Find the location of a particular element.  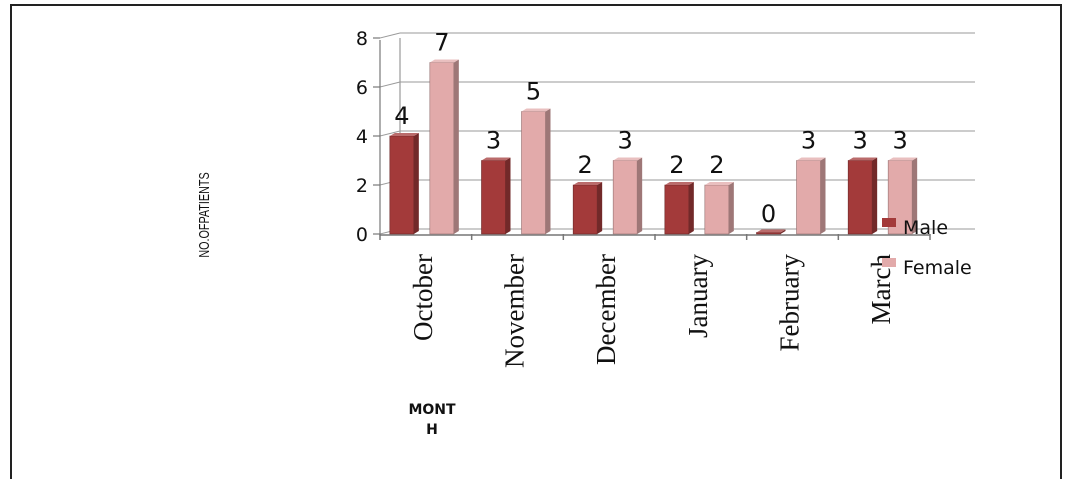

data-label: 0 is located at coordinates (768, 214).